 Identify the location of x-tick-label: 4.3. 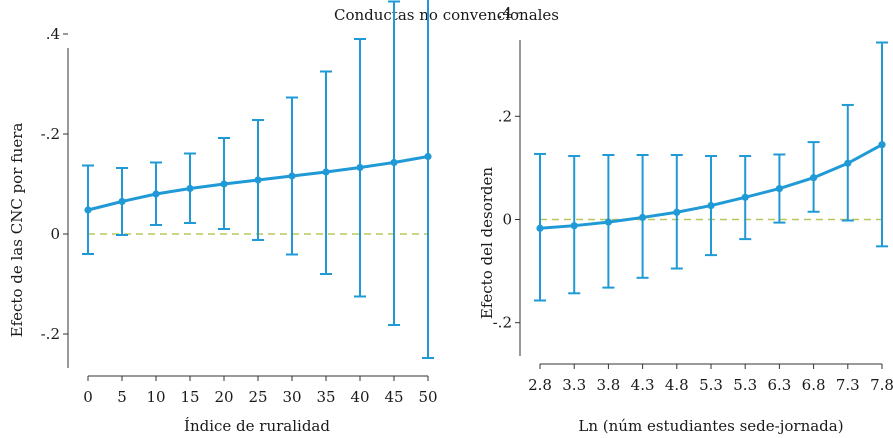
(643, 385).